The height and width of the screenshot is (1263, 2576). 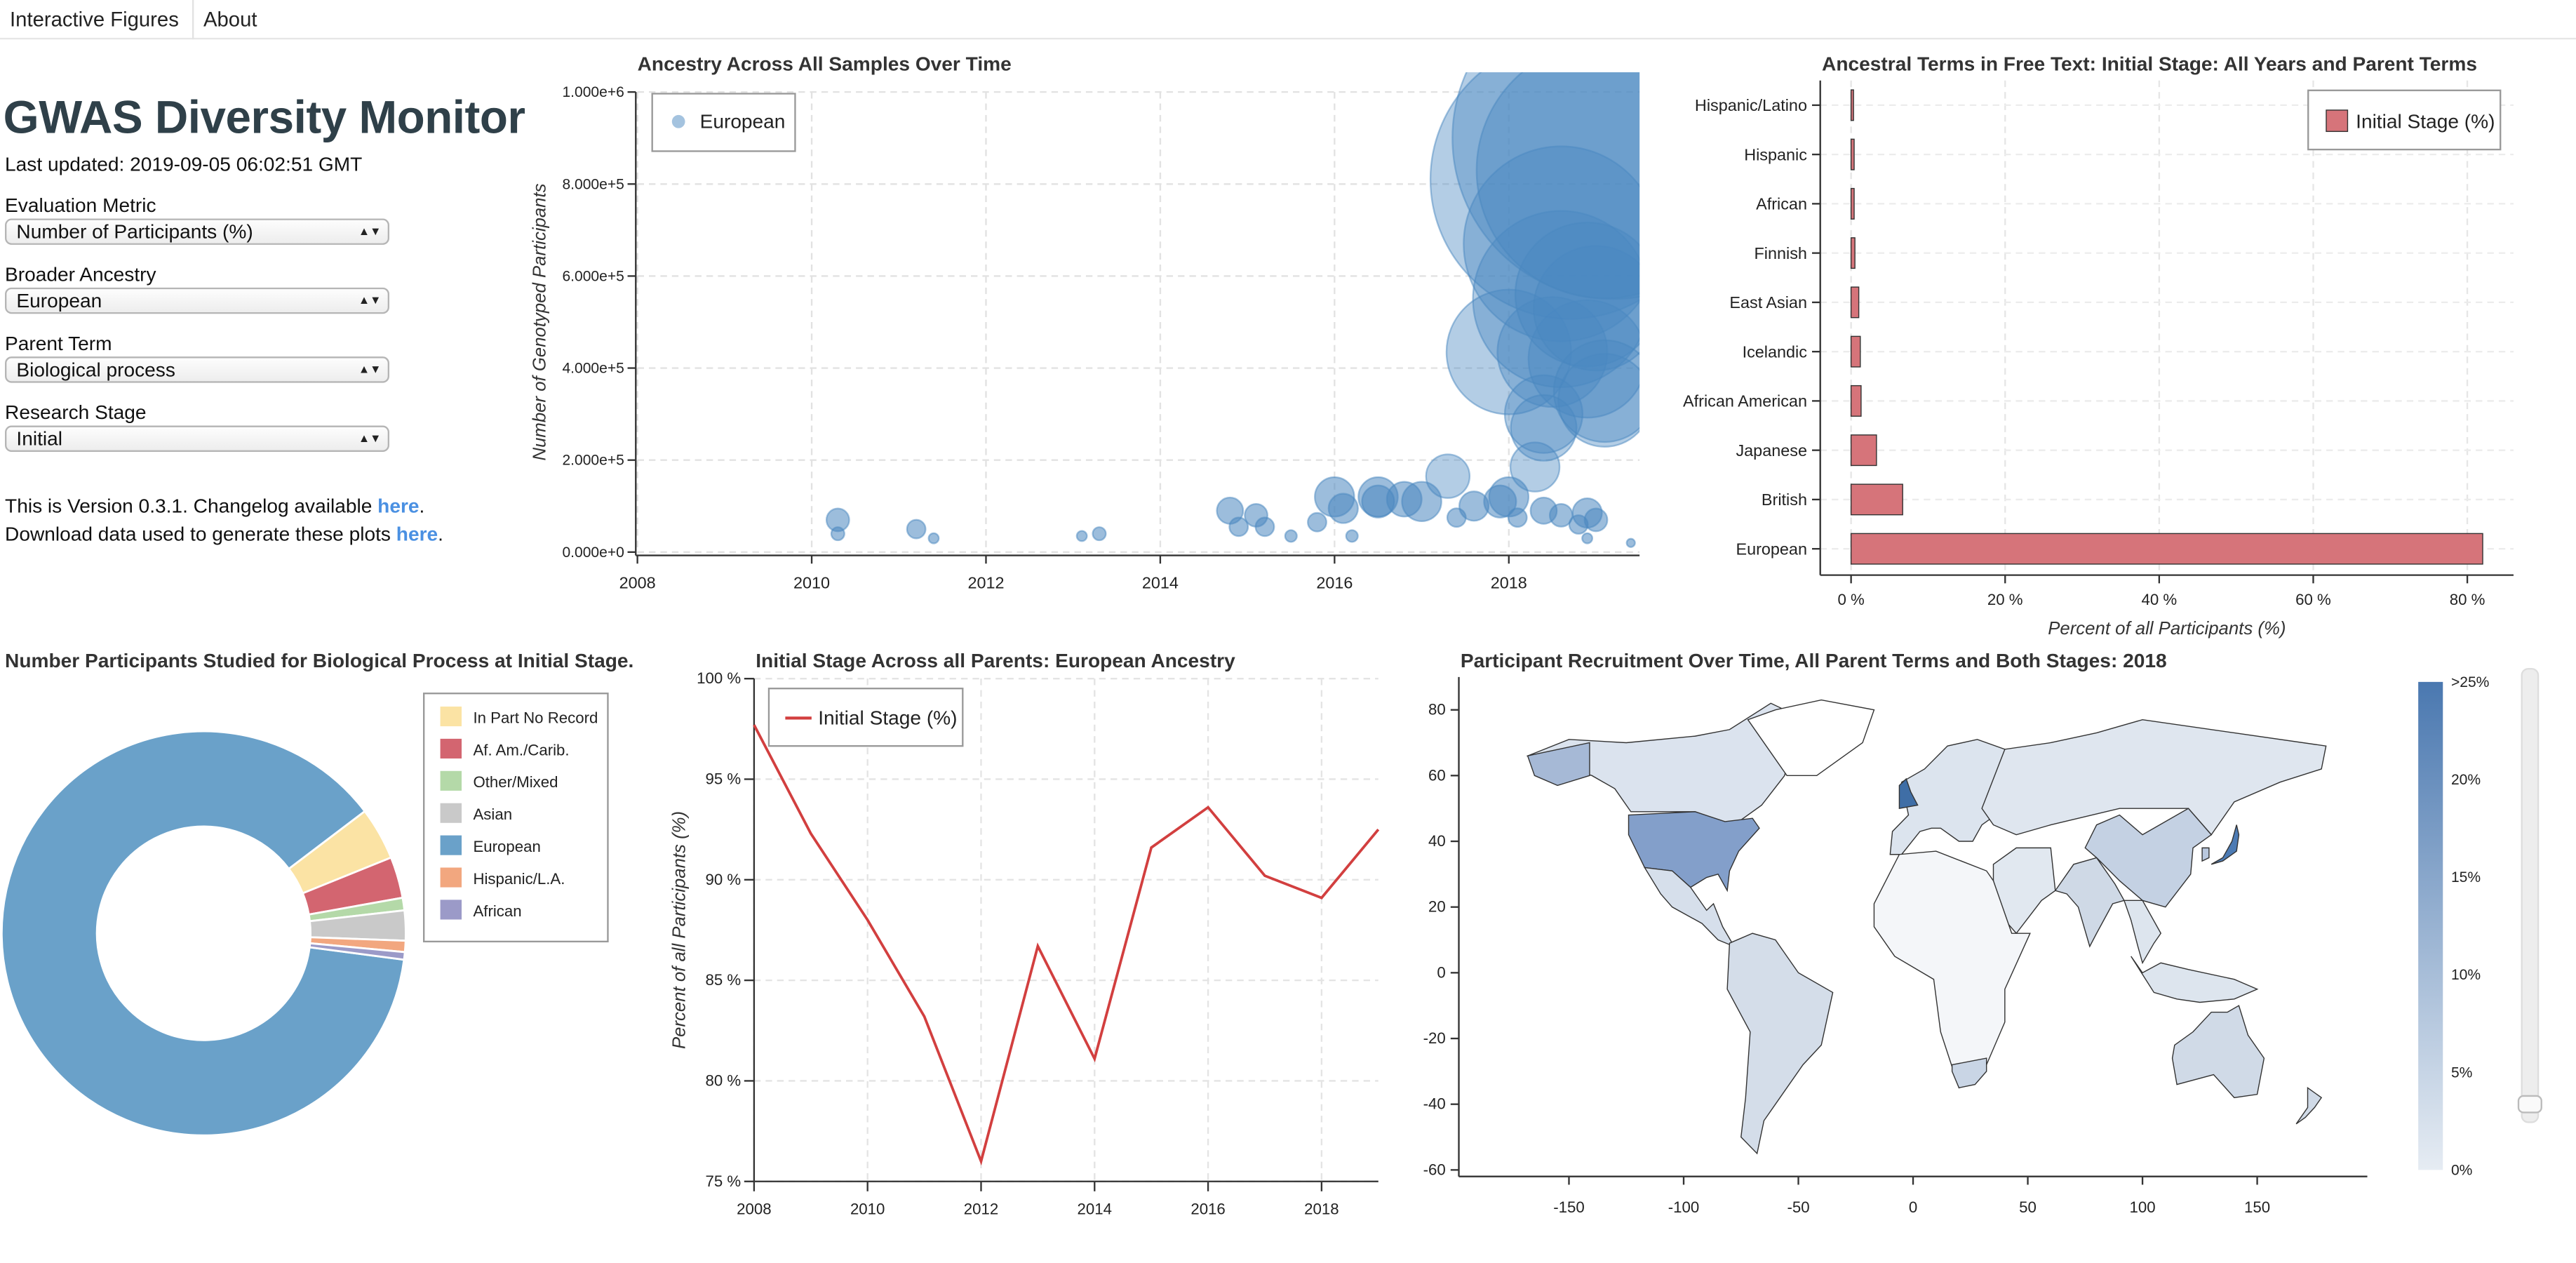 I want to click on y-tick-label: -40, so click(x=1434, y=1104).